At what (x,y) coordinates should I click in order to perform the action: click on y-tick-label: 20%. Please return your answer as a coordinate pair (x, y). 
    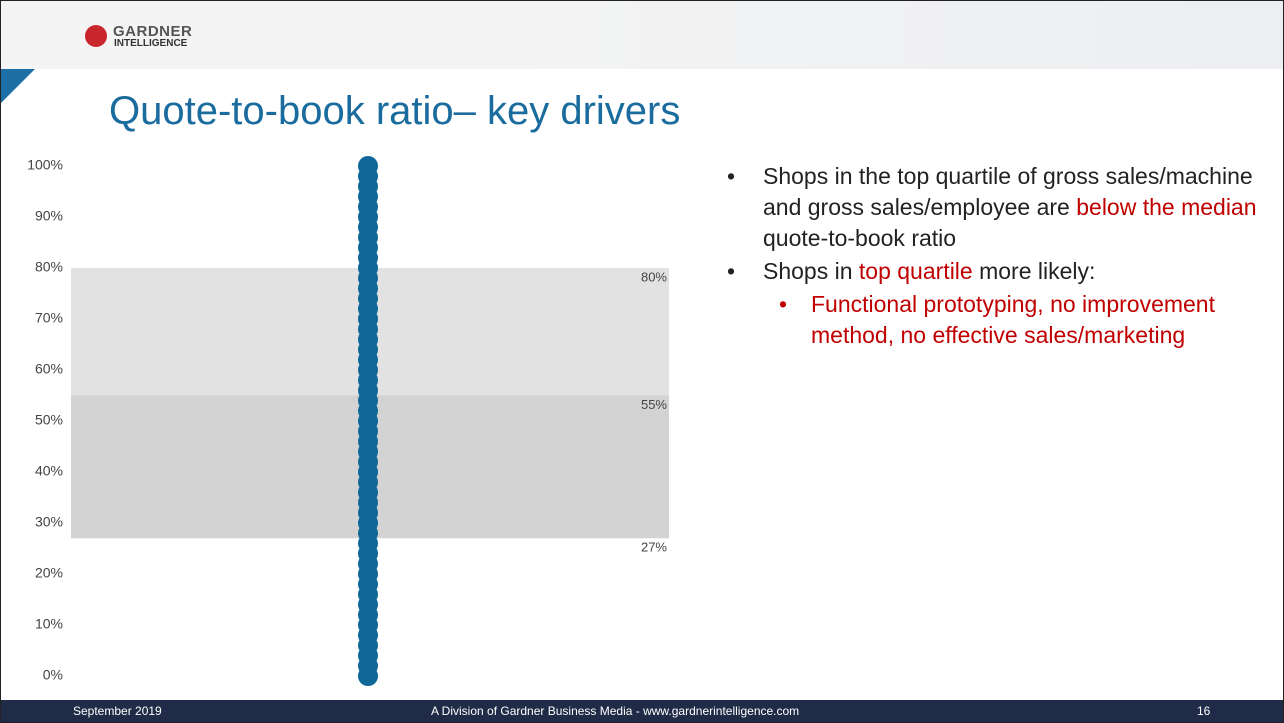
    Looking at the image, I should click on (49, 573).